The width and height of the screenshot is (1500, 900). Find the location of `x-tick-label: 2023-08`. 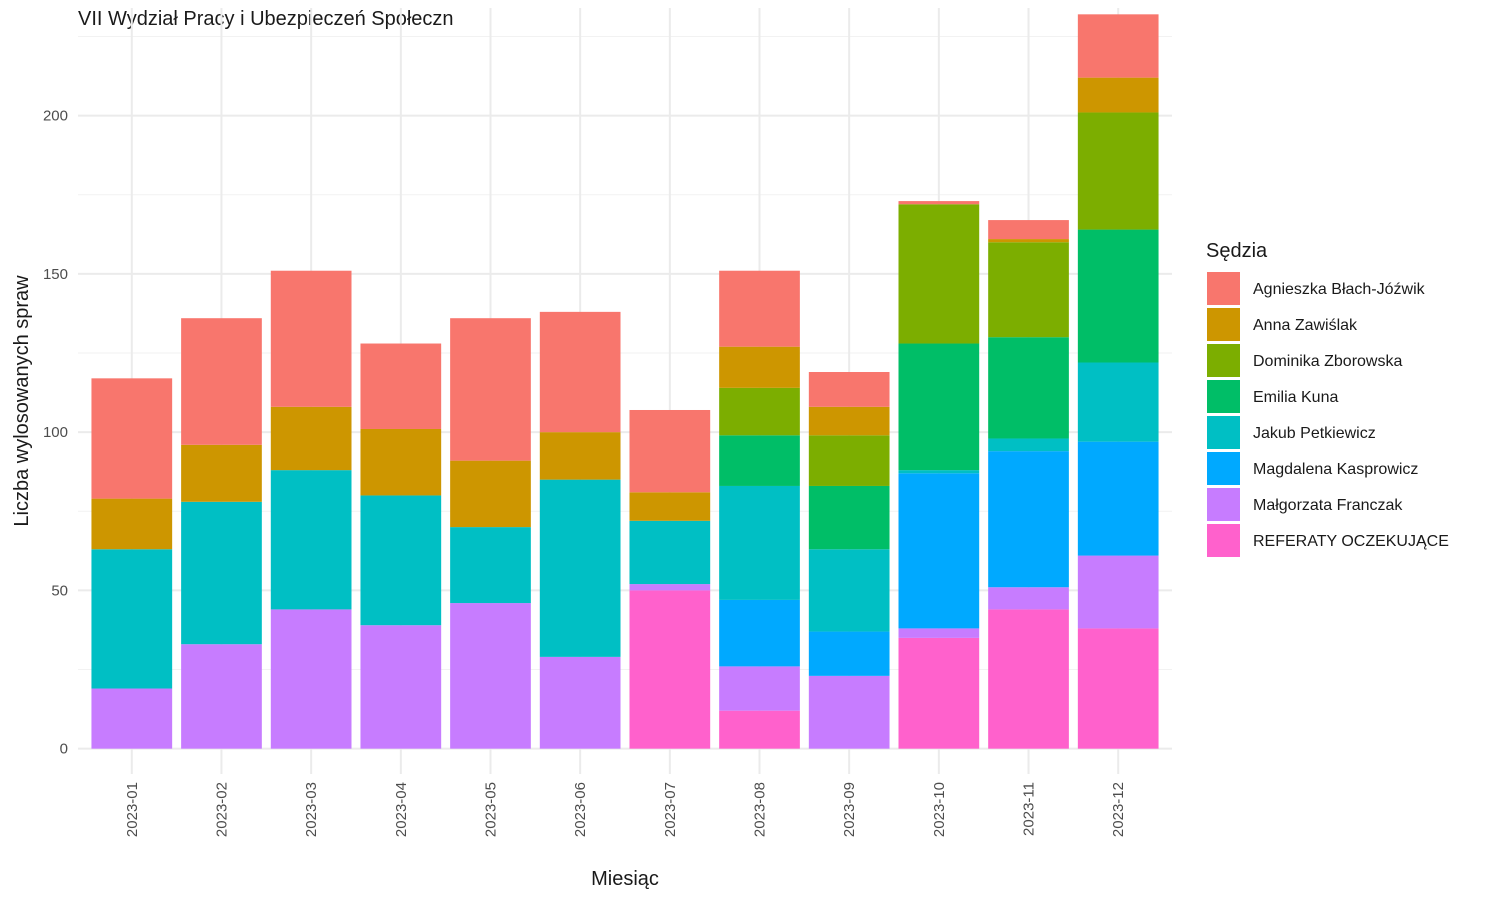

x-tick-label: 2023-08 is located at coordinates (760, 809).